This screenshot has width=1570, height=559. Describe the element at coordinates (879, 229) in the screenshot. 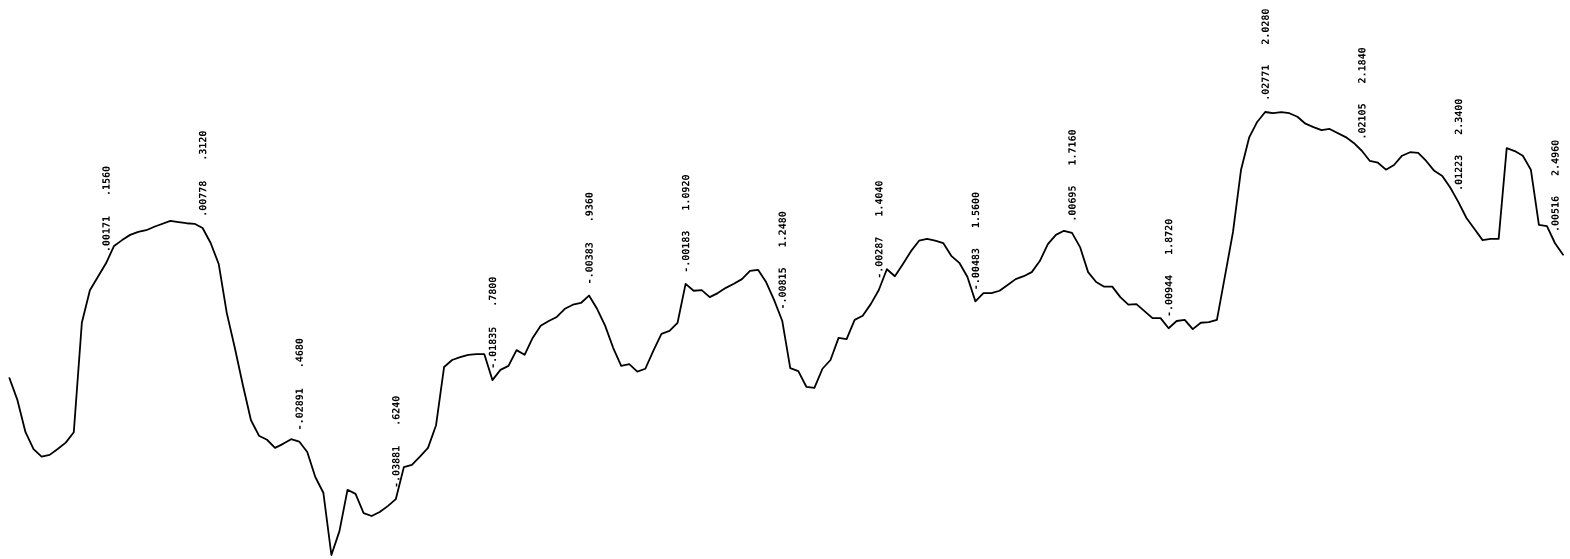

I see `data-label: -.00287 1.4040` at that location.